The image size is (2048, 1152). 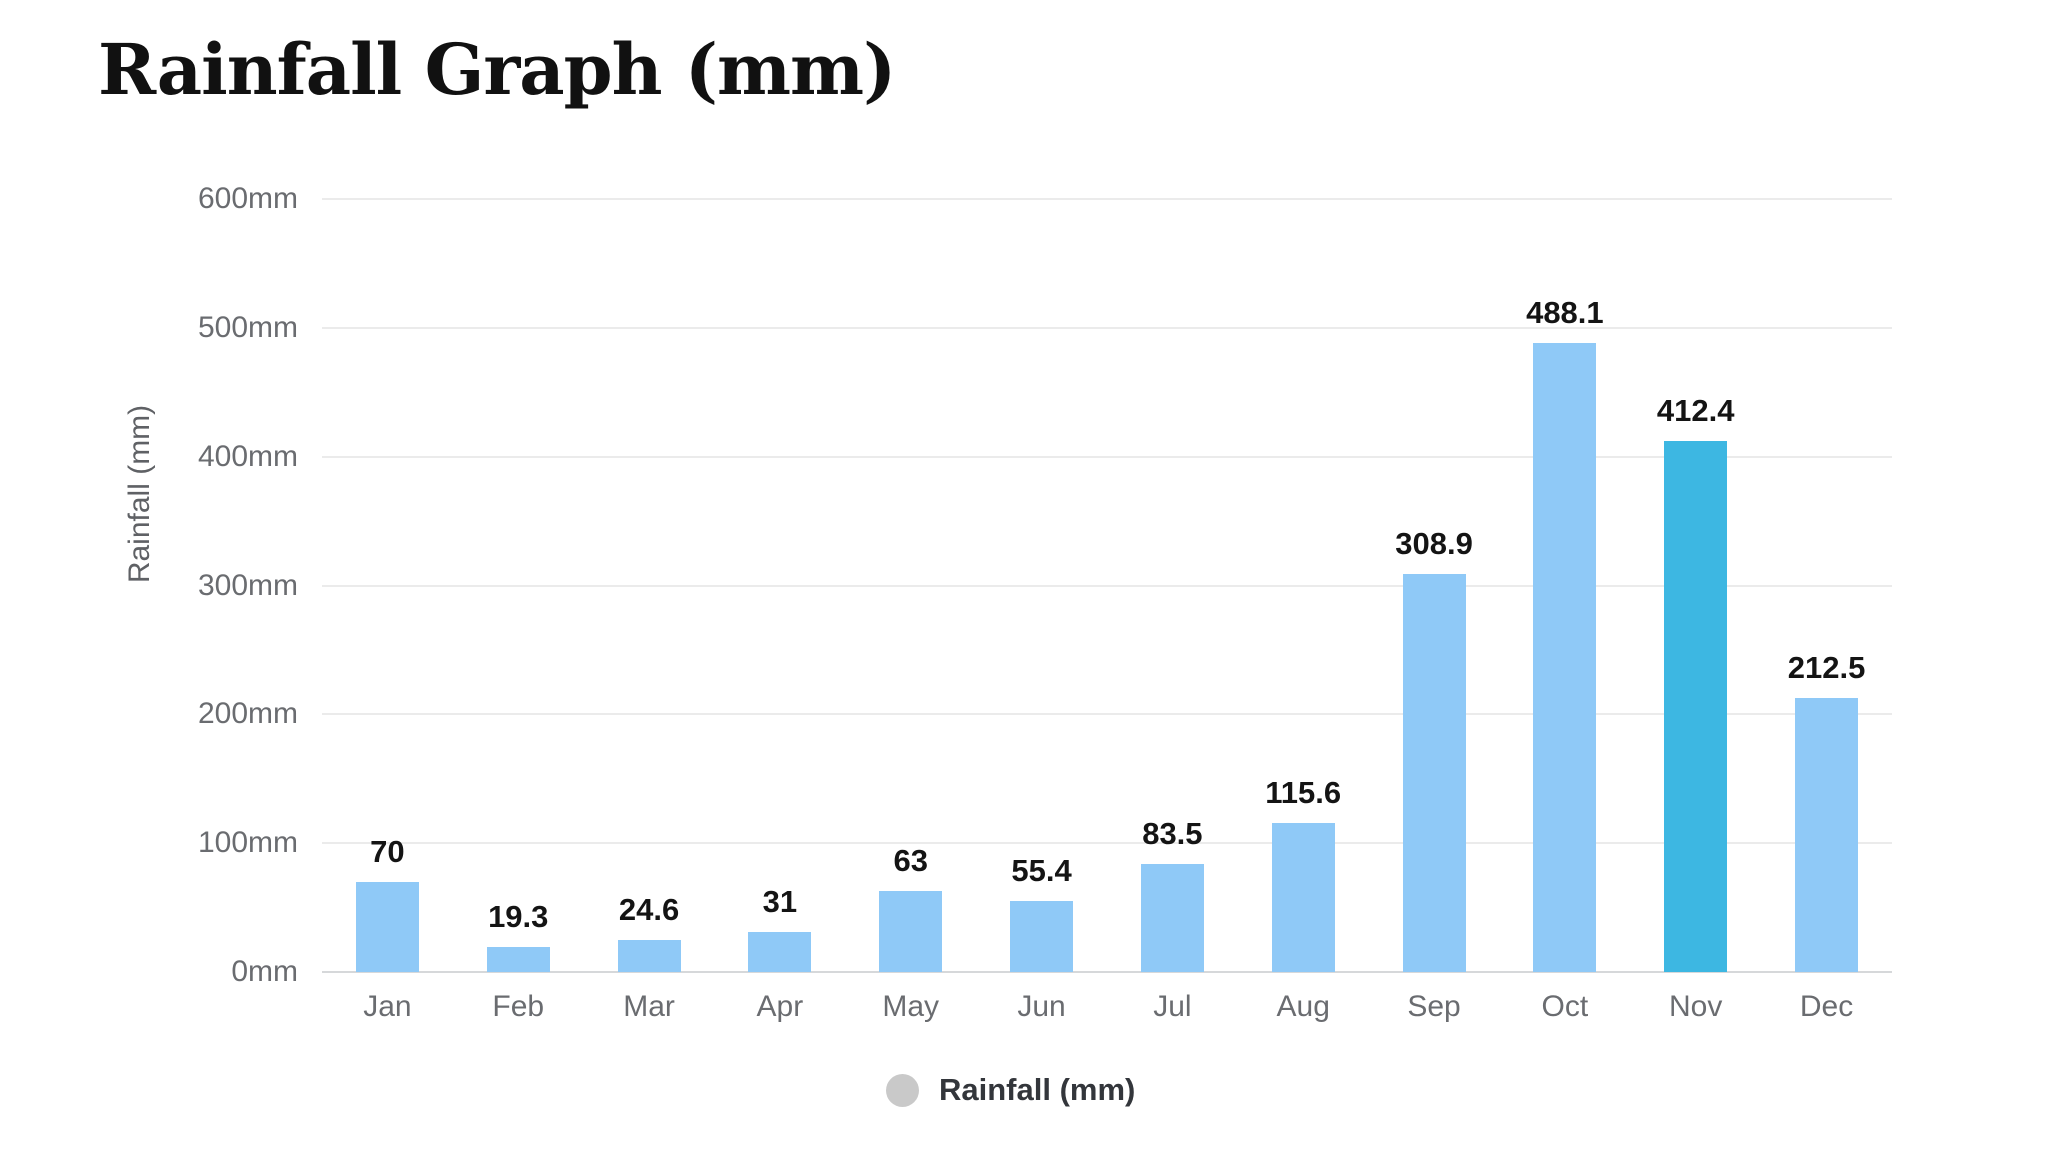 What do you see at coordinates (649, 910) in the screenshot?
I see `bar-value-label: 24.6` at bounding box center [649, 910].